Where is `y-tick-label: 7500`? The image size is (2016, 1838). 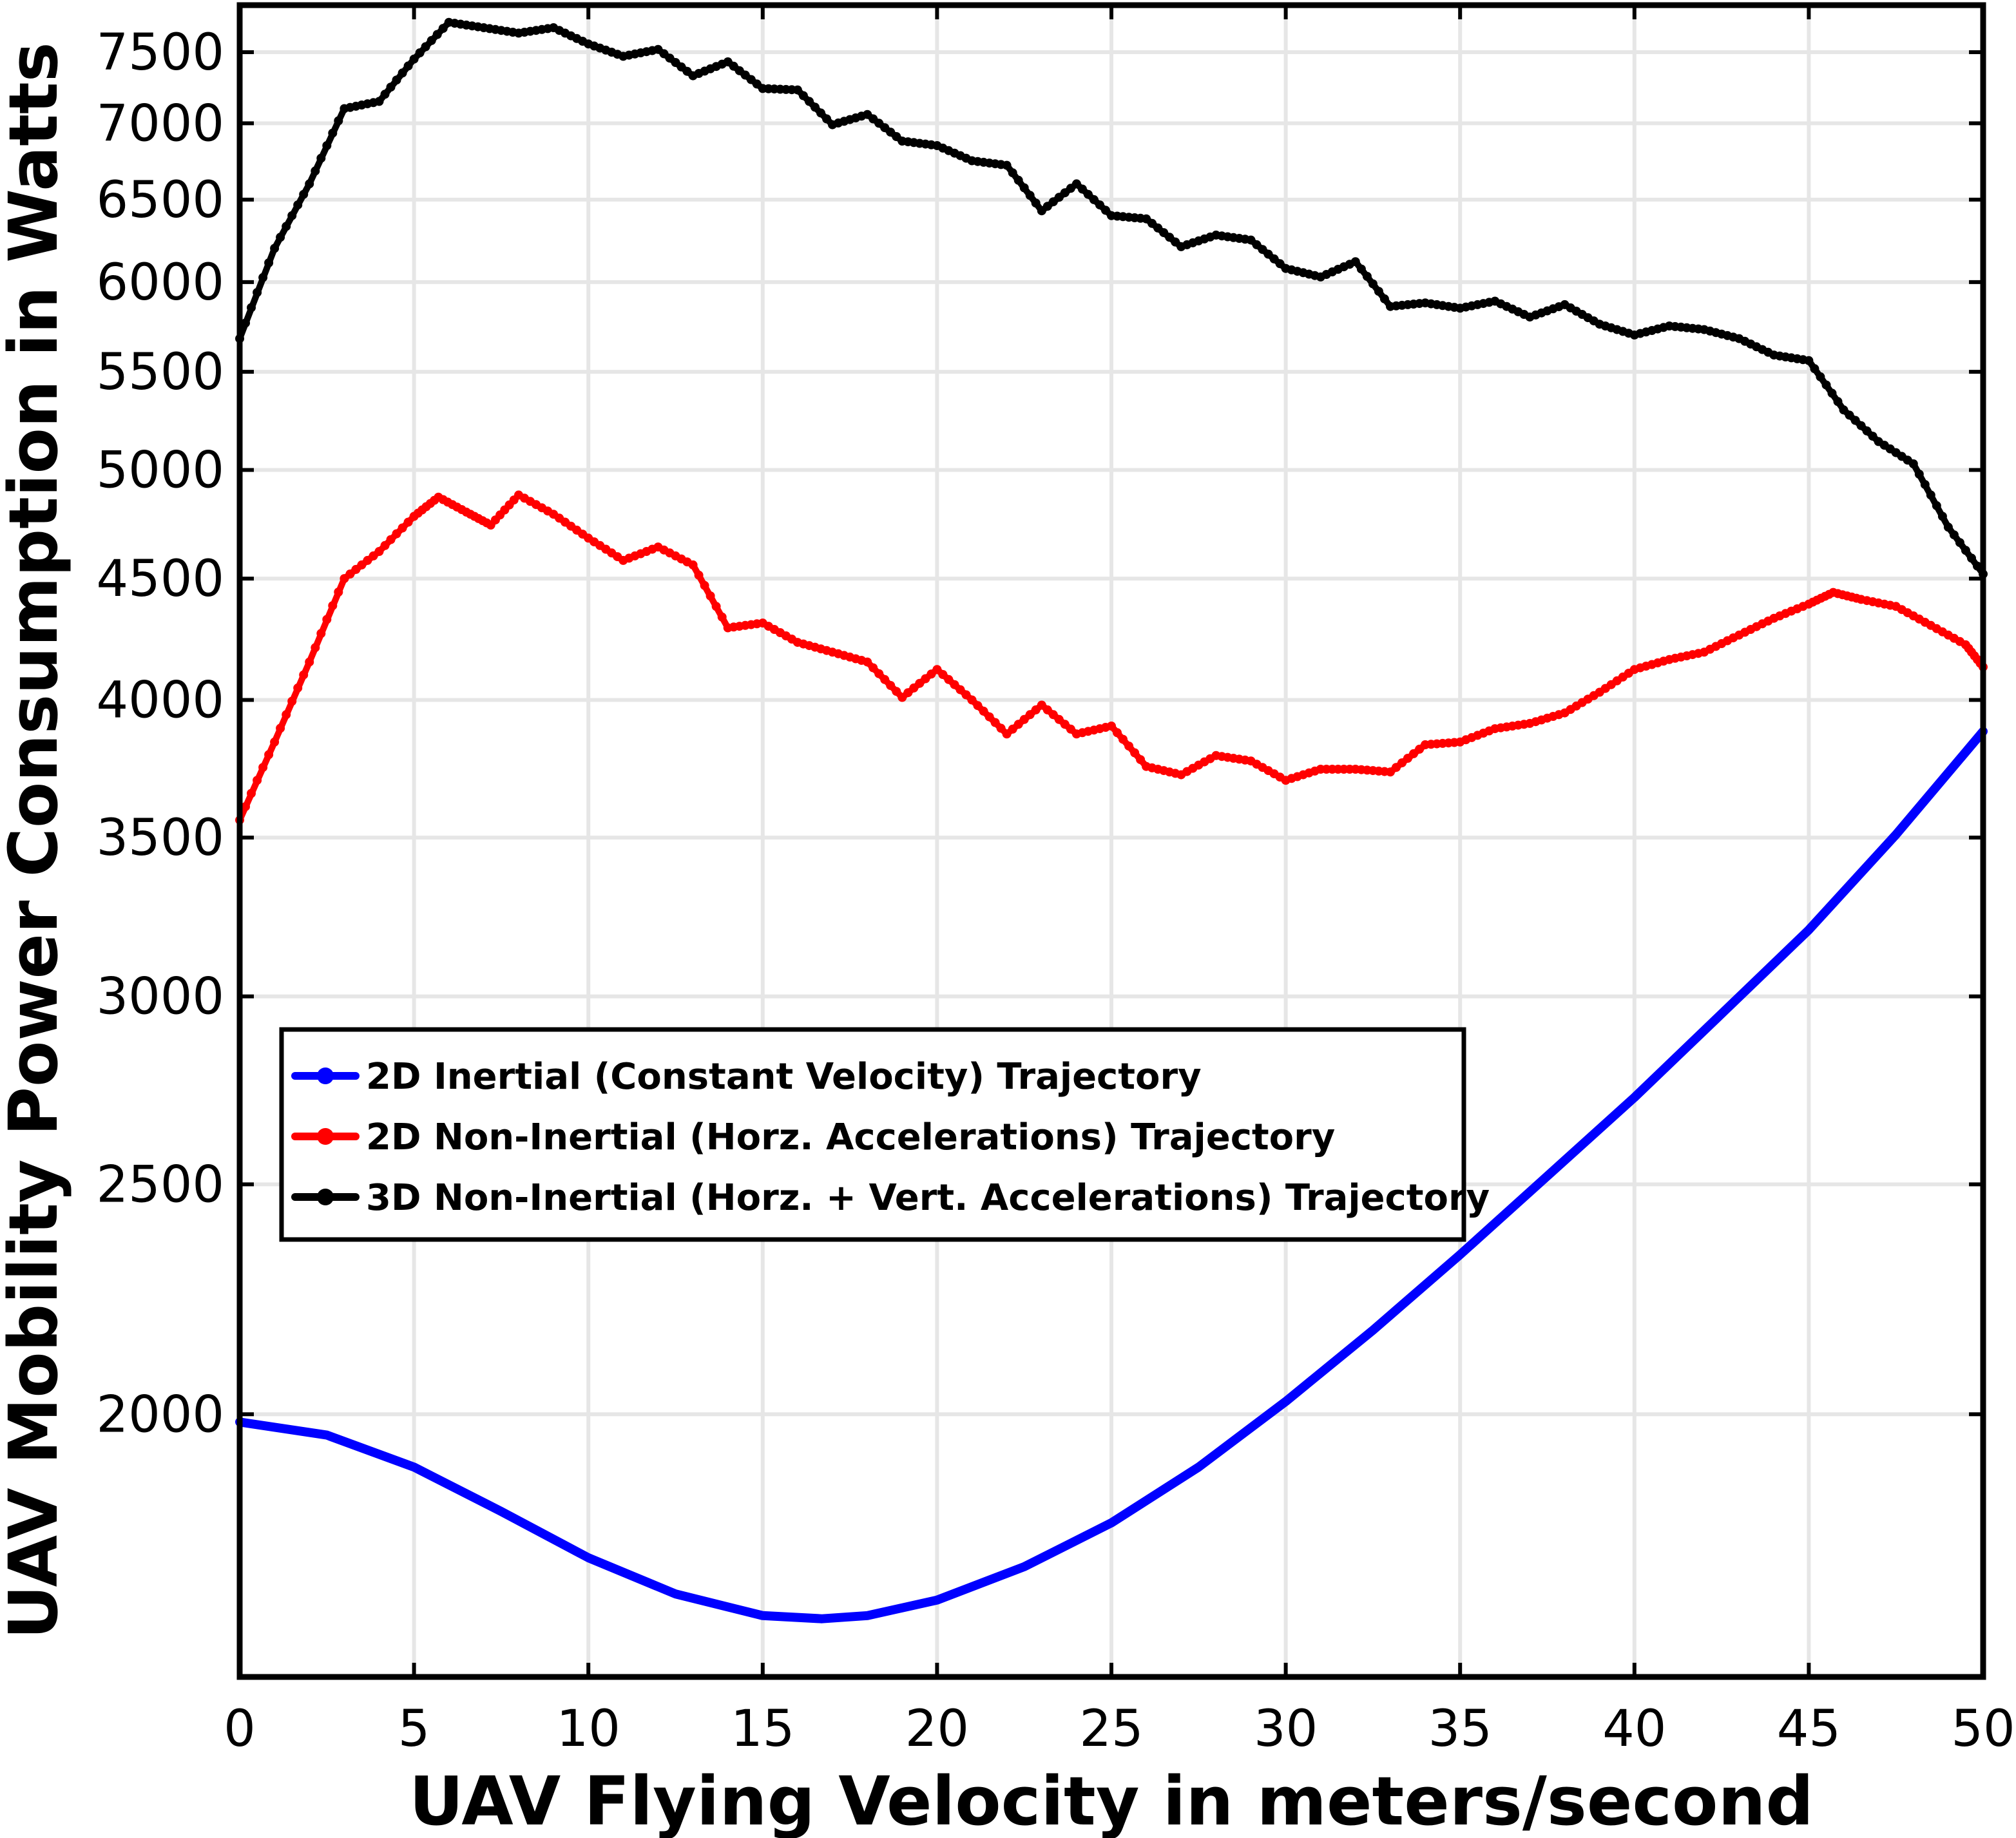 y-tick-label: 7500 is located at coordinates (160, 53).